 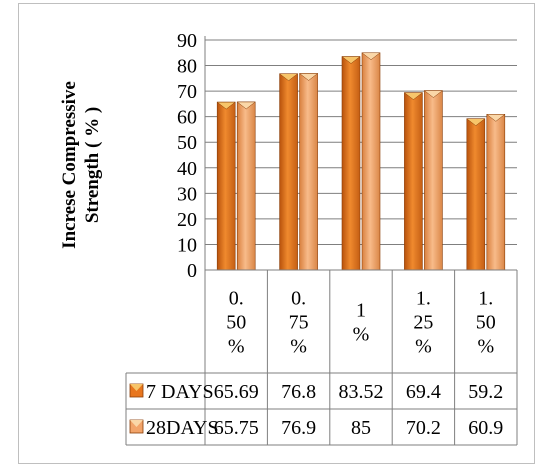 What do you see at coordinates (485, 392) in the screenshot?
I see `data-label: 59.2` at bounding box center [485, 392].